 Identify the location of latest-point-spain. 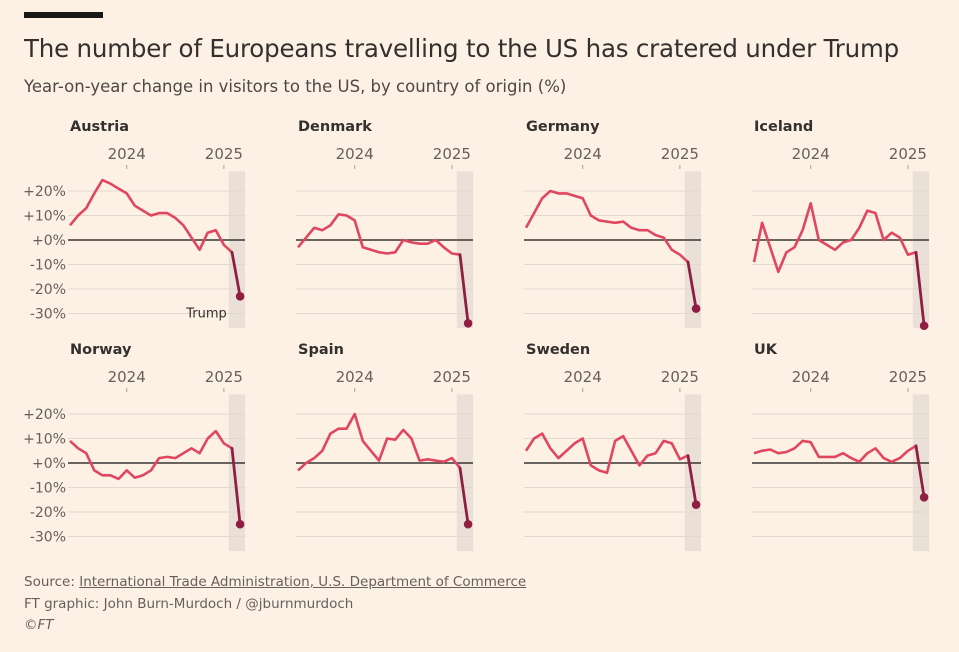
(468, 524).